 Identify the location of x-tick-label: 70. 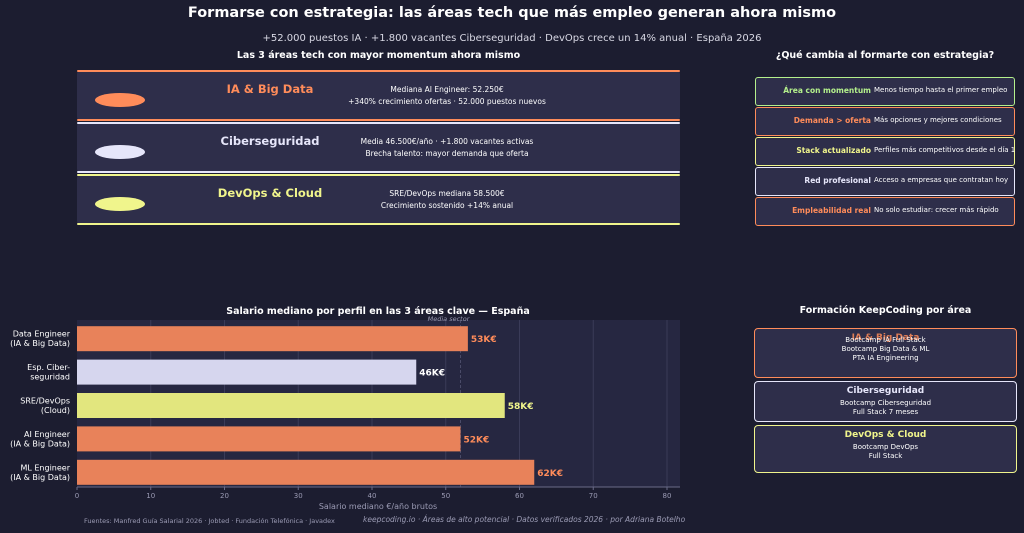
(593, 496).